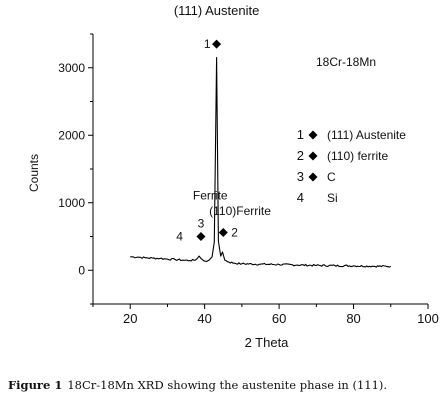  I want to click on legend-number-4: 4, so click(300, 197).